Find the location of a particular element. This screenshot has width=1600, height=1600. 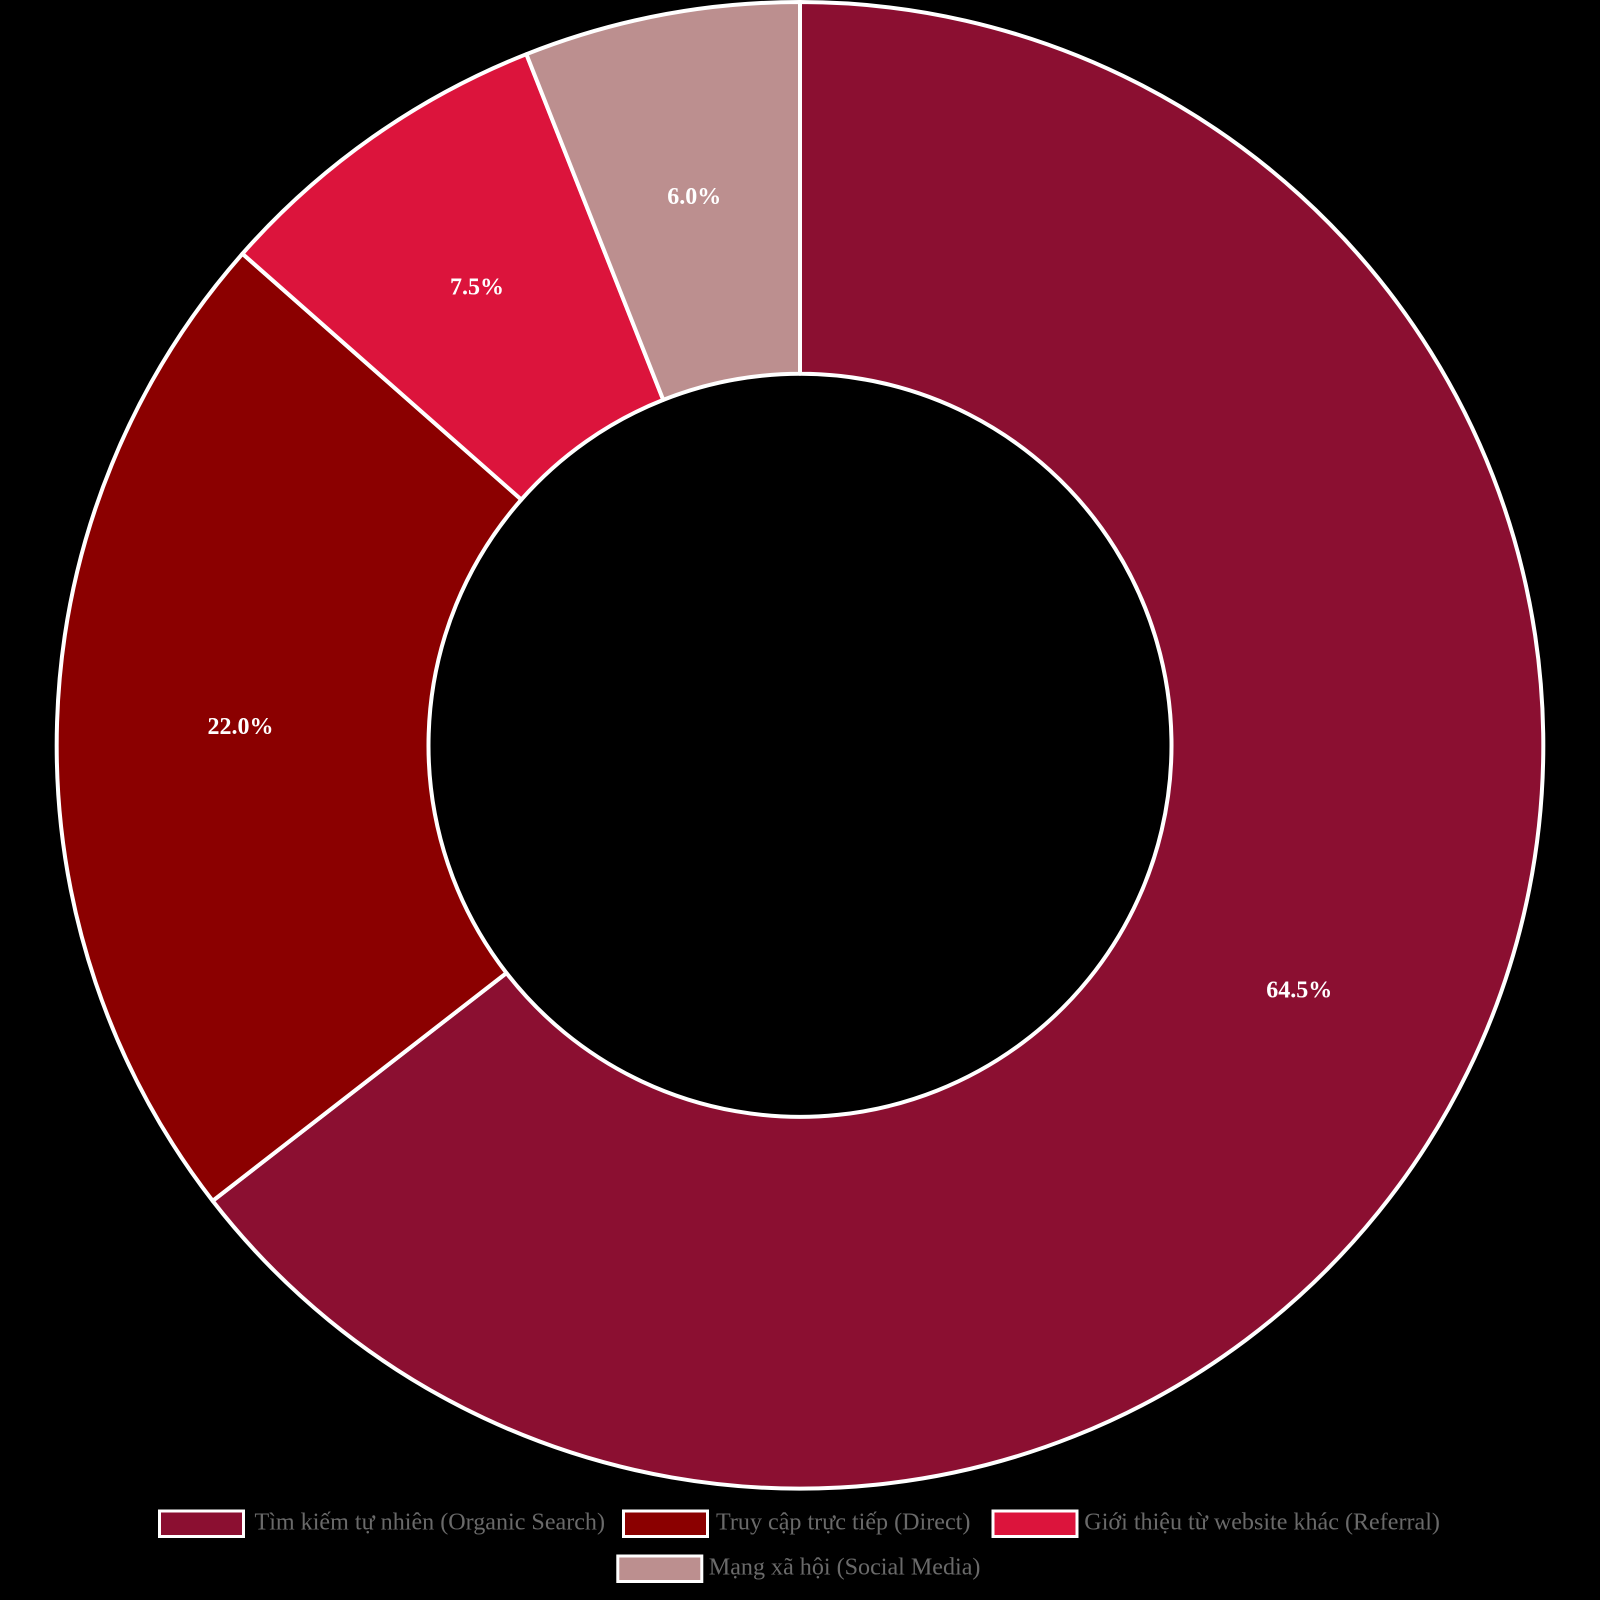

svg-text: 6.0% is located at coordinates (694, 197).